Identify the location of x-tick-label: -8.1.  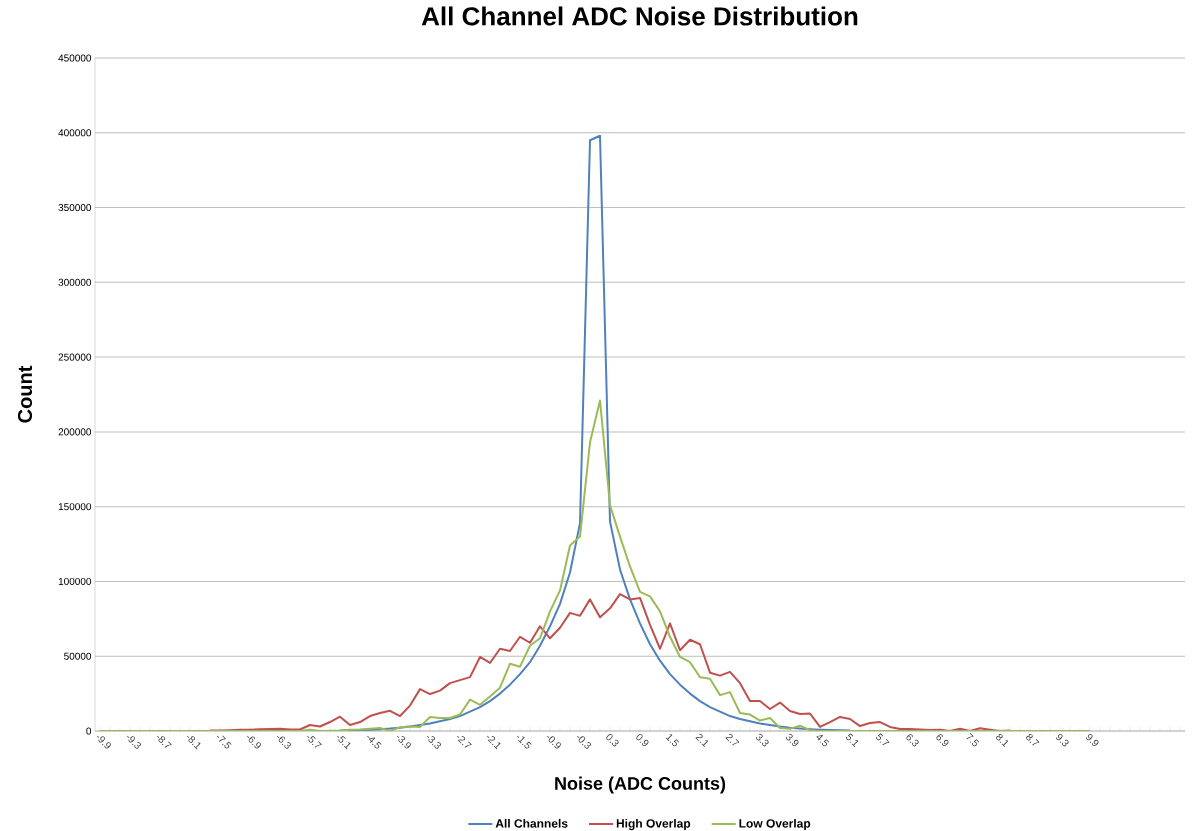
(194, 742).